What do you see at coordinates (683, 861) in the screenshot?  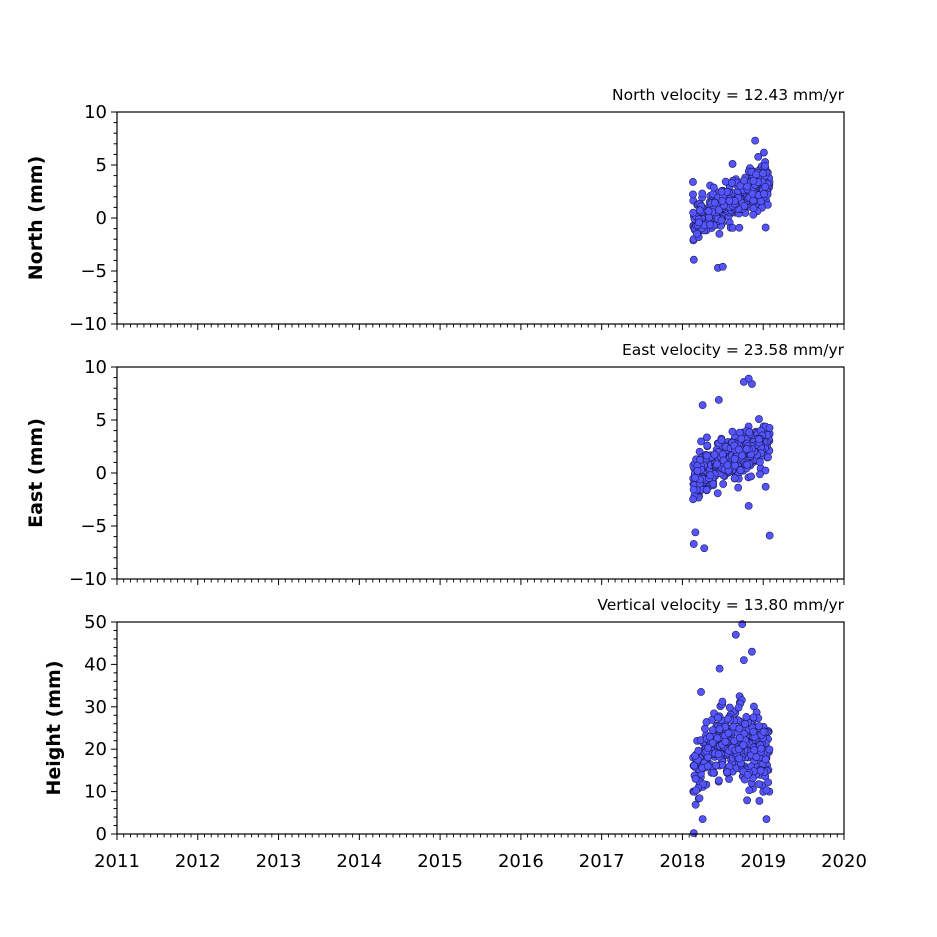 I see `x-tick-label: 2018` at bounding box center [683, 861].